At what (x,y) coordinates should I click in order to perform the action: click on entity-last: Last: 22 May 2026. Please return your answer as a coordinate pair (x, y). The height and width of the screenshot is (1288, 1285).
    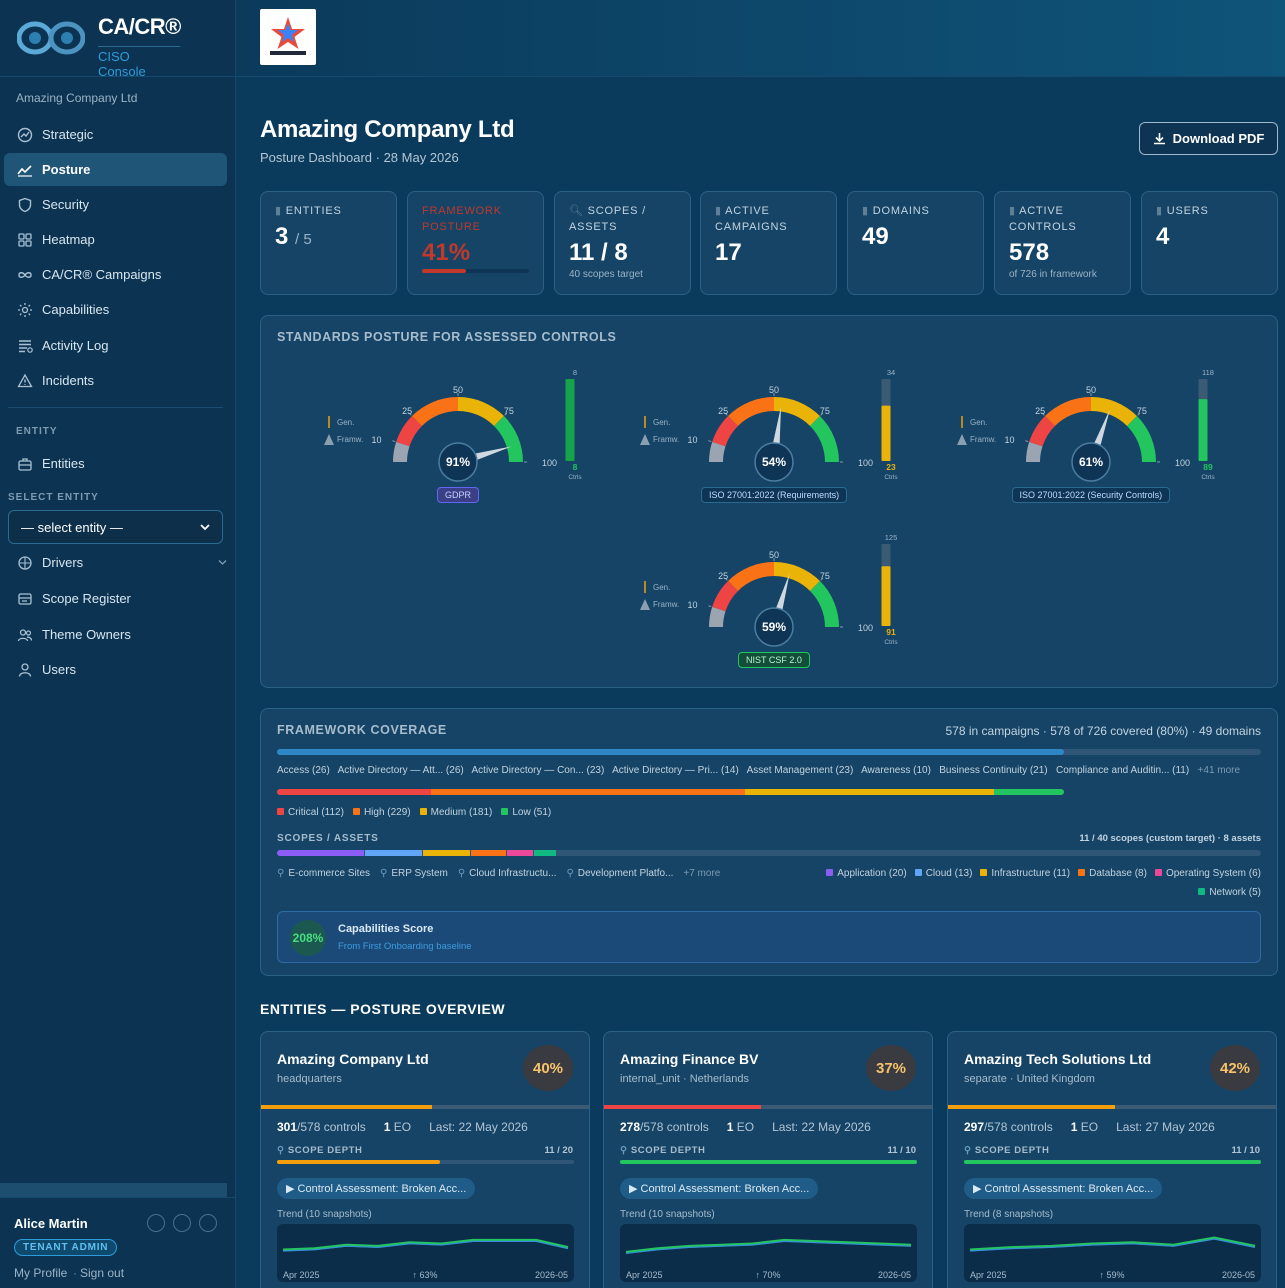
    Looking at the image, I should click on (478, 1127).